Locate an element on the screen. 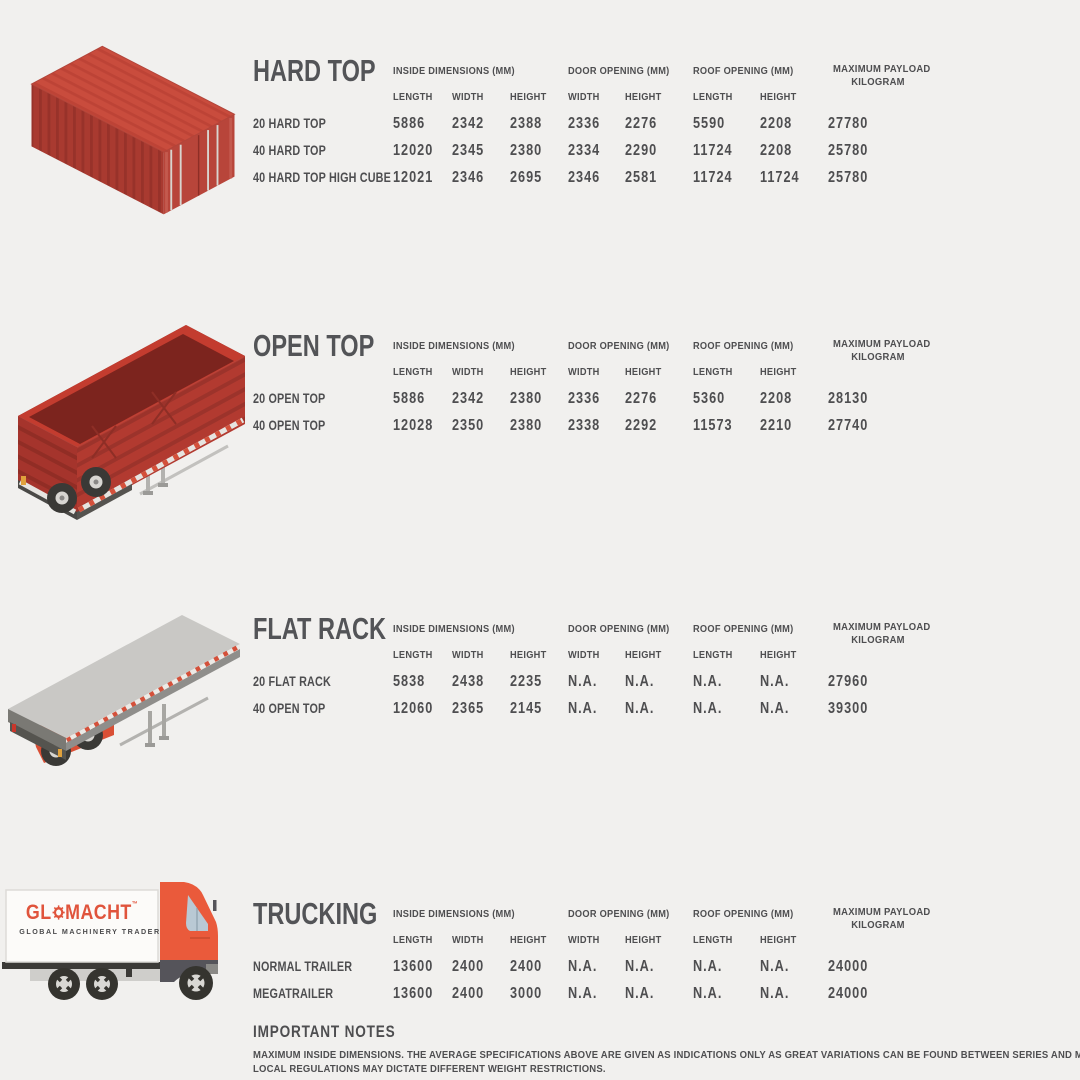 This screenshot has width=1080, height=1080. cell-door-height: 2581 is located at coordinates (641, 177).